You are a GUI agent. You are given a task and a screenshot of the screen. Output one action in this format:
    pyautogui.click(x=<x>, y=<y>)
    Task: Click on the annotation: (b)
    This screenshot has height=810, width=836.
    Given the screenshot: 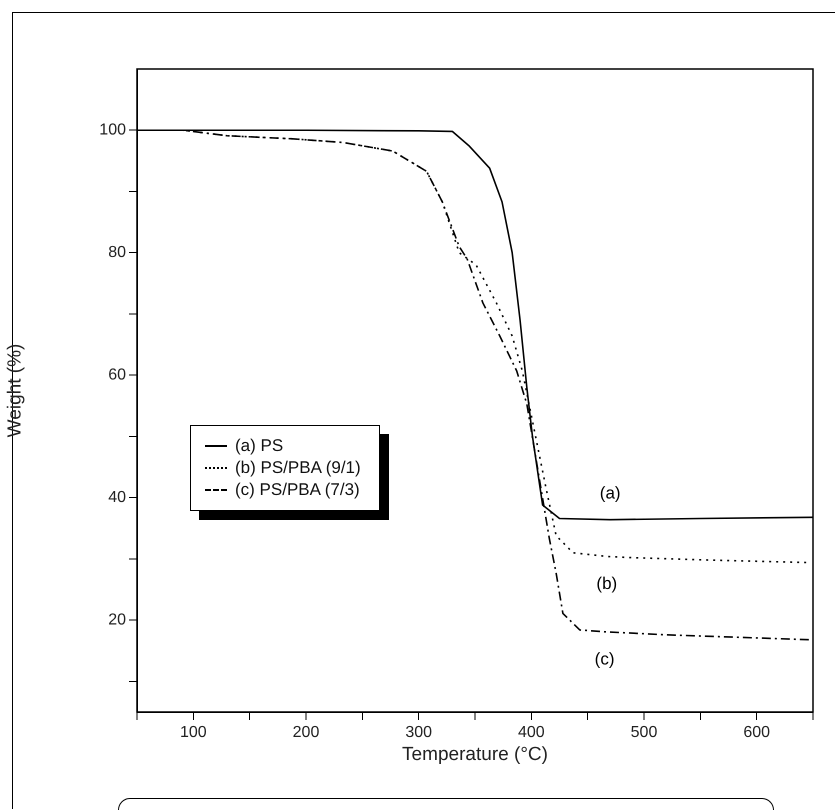 What is the action you would take?
    pyautogui.click(x=607, y=584)
    